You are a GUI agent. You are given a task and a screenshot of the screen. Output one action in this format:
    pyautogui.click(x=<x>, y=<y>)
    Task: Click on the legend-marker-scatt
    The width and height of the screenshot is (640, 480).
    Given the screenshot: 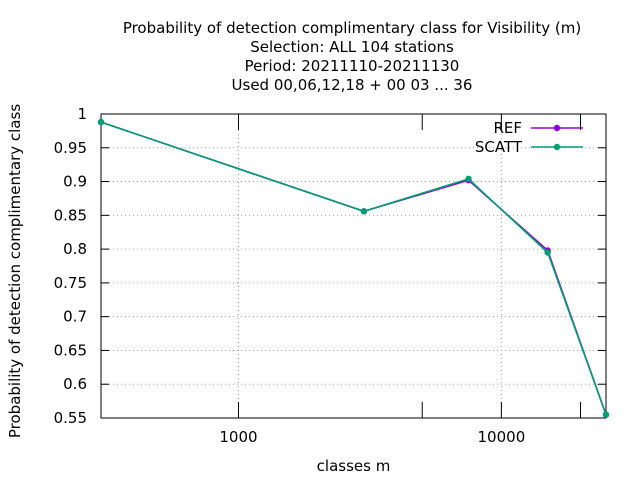 What is the action you would take?
    pyautogui.click(x=557, y=147)
    